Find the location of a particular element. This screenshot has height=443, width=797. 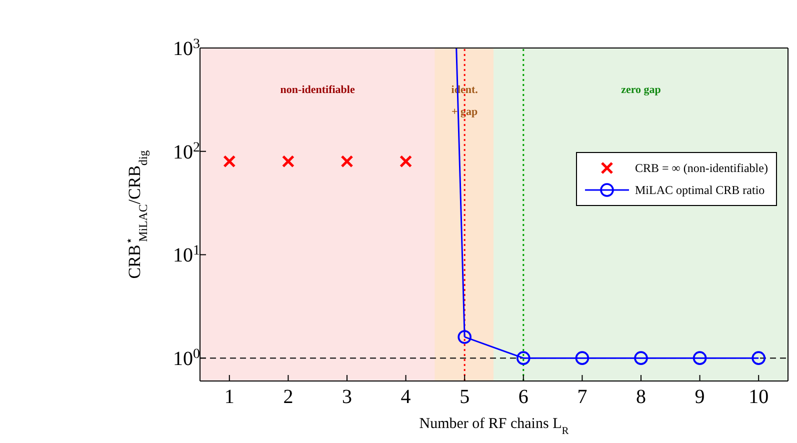

x-tick-label: 3 is located at coordinates (347, 397).